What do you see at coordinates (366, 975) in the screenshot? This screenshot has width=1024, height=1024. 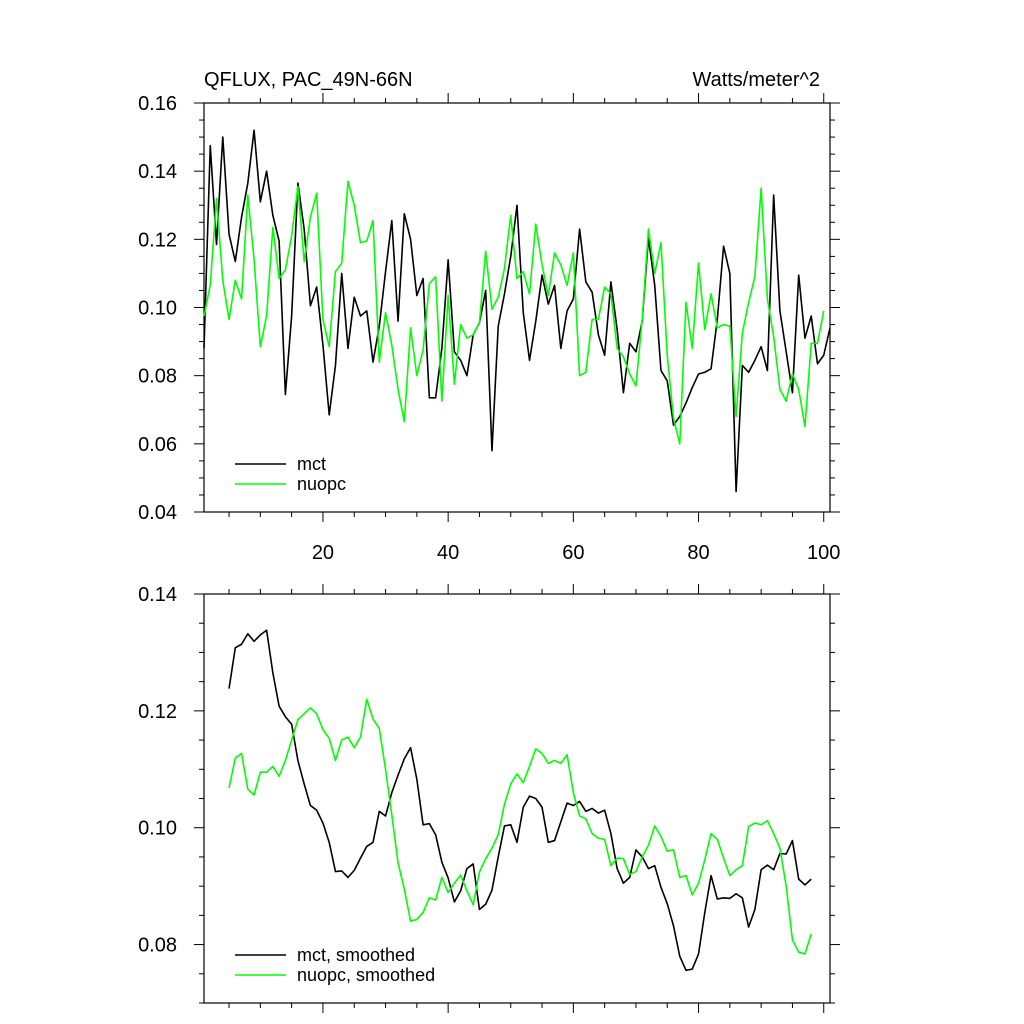 I see `bottom-legend-label: nuopc, smoothed` at bounding box center [366, 975].